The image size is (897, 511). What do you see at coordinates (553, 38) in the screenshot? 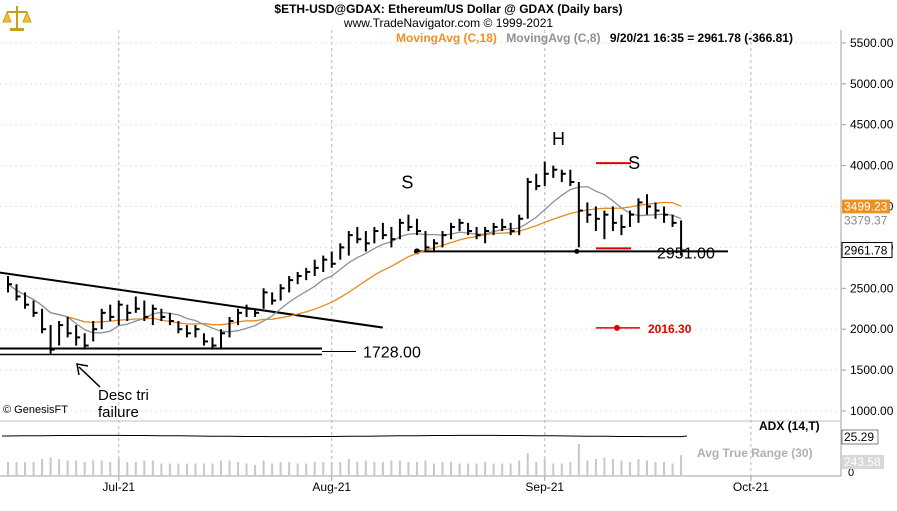
I see `legend-ma8: MovingAvg (C,8)` at bounding box center [553, 38].